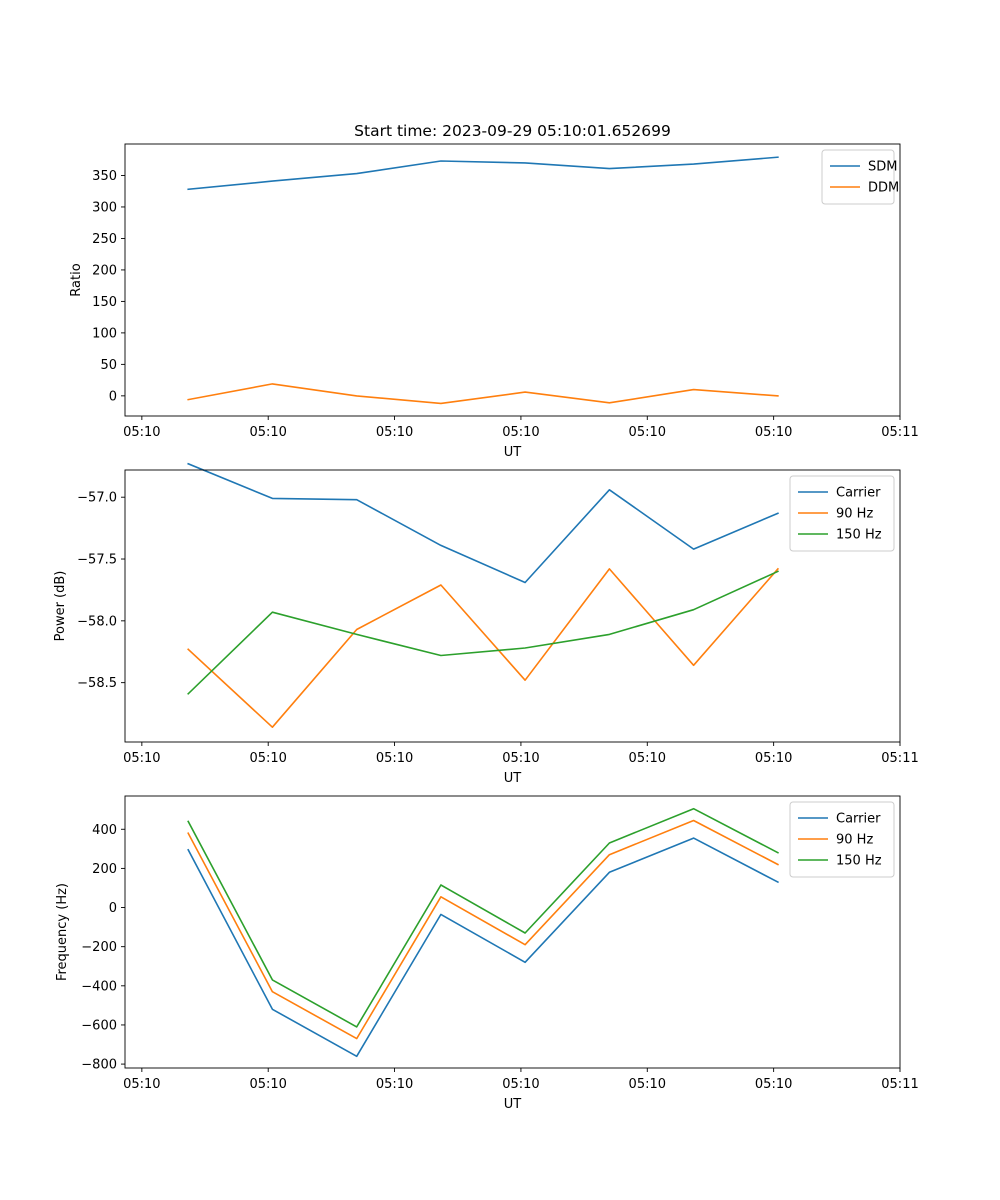 This screenshot has width=1000, height=1200. I want to click on panel2-y-tick-label: −57.0, so click(97, 498).